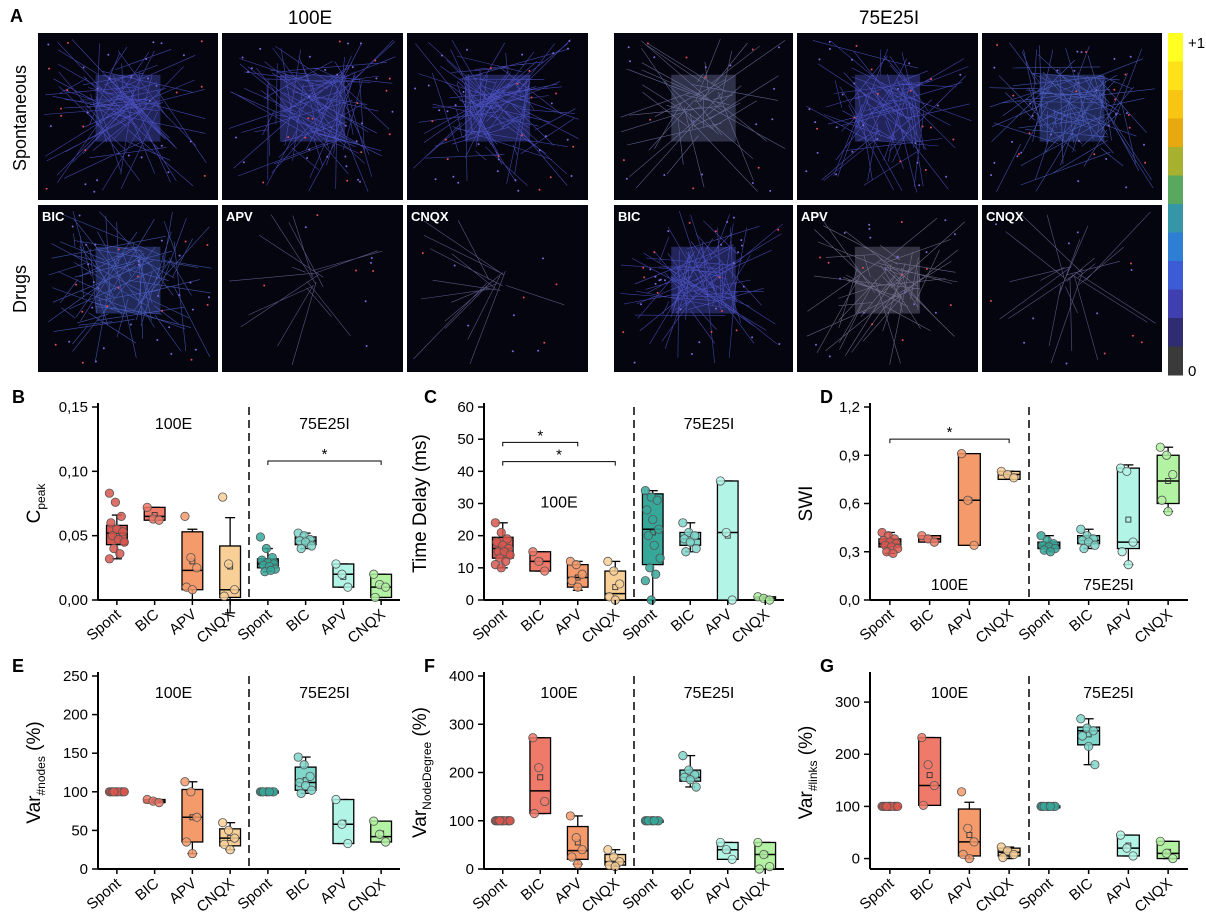  I want to click on panel-letter: G, so click(827, 666).